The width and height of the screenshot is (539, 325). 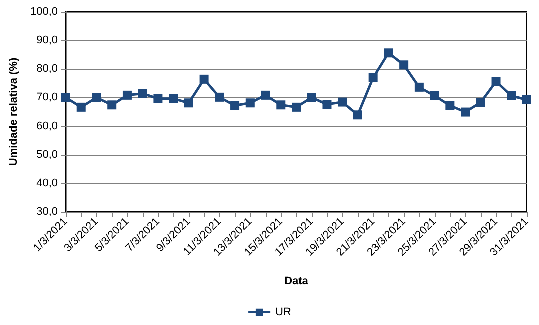 I want to click on x-axis-title: Data, so click(x=297, y=282).